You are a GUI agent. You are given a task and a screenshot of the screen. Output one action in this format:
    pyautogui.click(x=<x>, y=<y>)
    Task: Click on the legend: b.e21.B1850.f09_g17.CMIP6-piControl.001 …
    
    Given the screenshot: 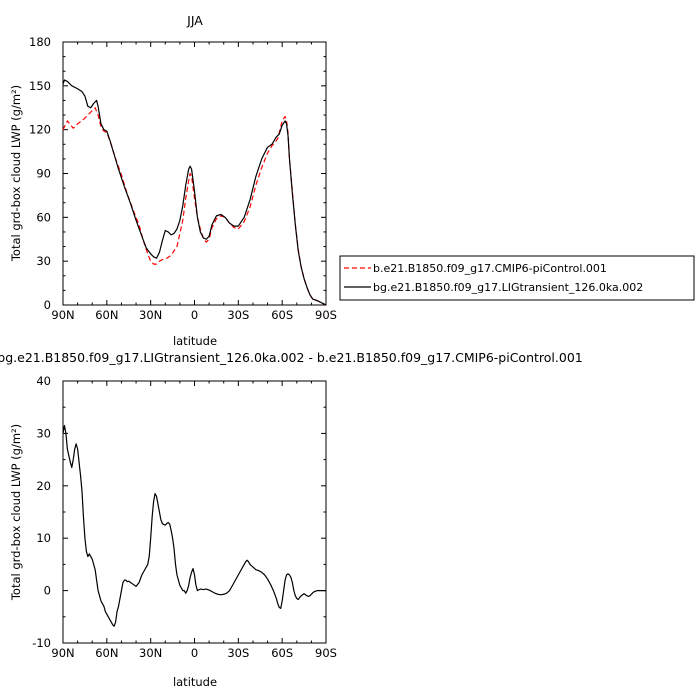 What is the action you would take?
    pyautogui.click(x=517, y=278)
    